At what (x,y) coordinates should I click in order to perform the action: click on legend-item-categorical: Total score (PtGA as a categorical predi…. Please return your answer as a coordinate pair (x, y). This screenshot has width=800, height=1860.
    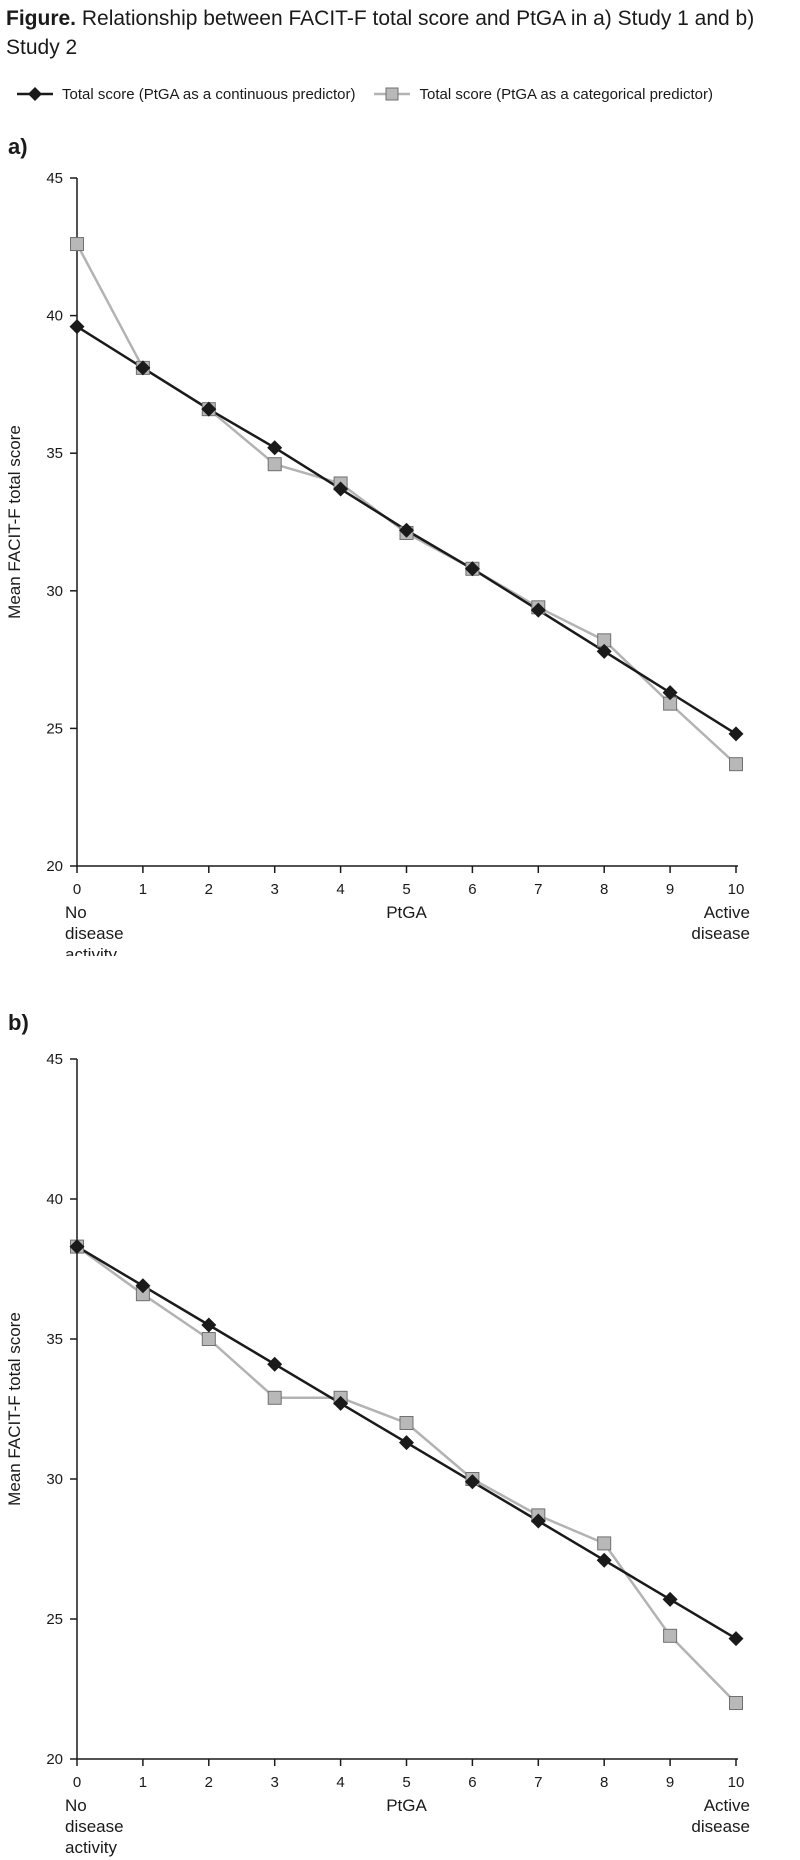
    Looking at the image, I should click on (543, 94).